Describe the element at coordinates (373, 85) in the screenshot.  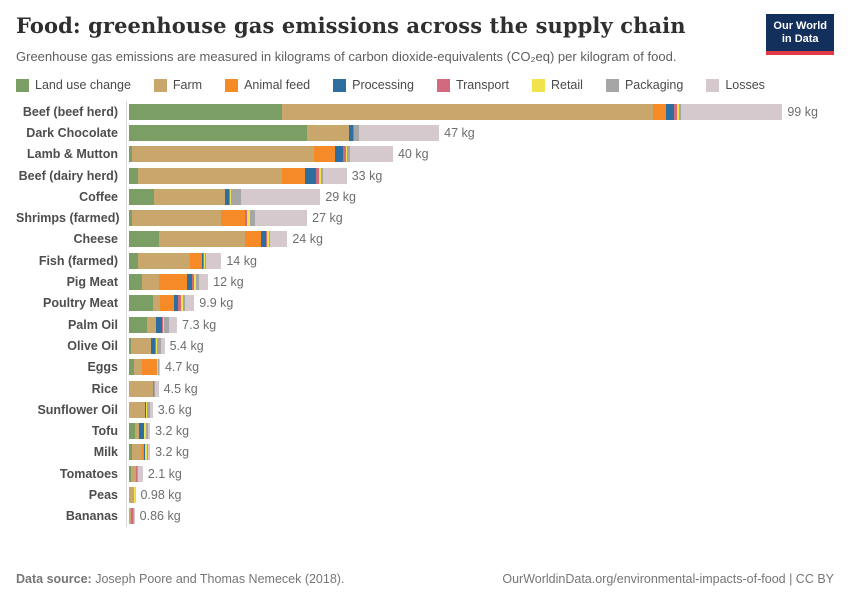
I see `legend-item-processing: Processing` at that location.